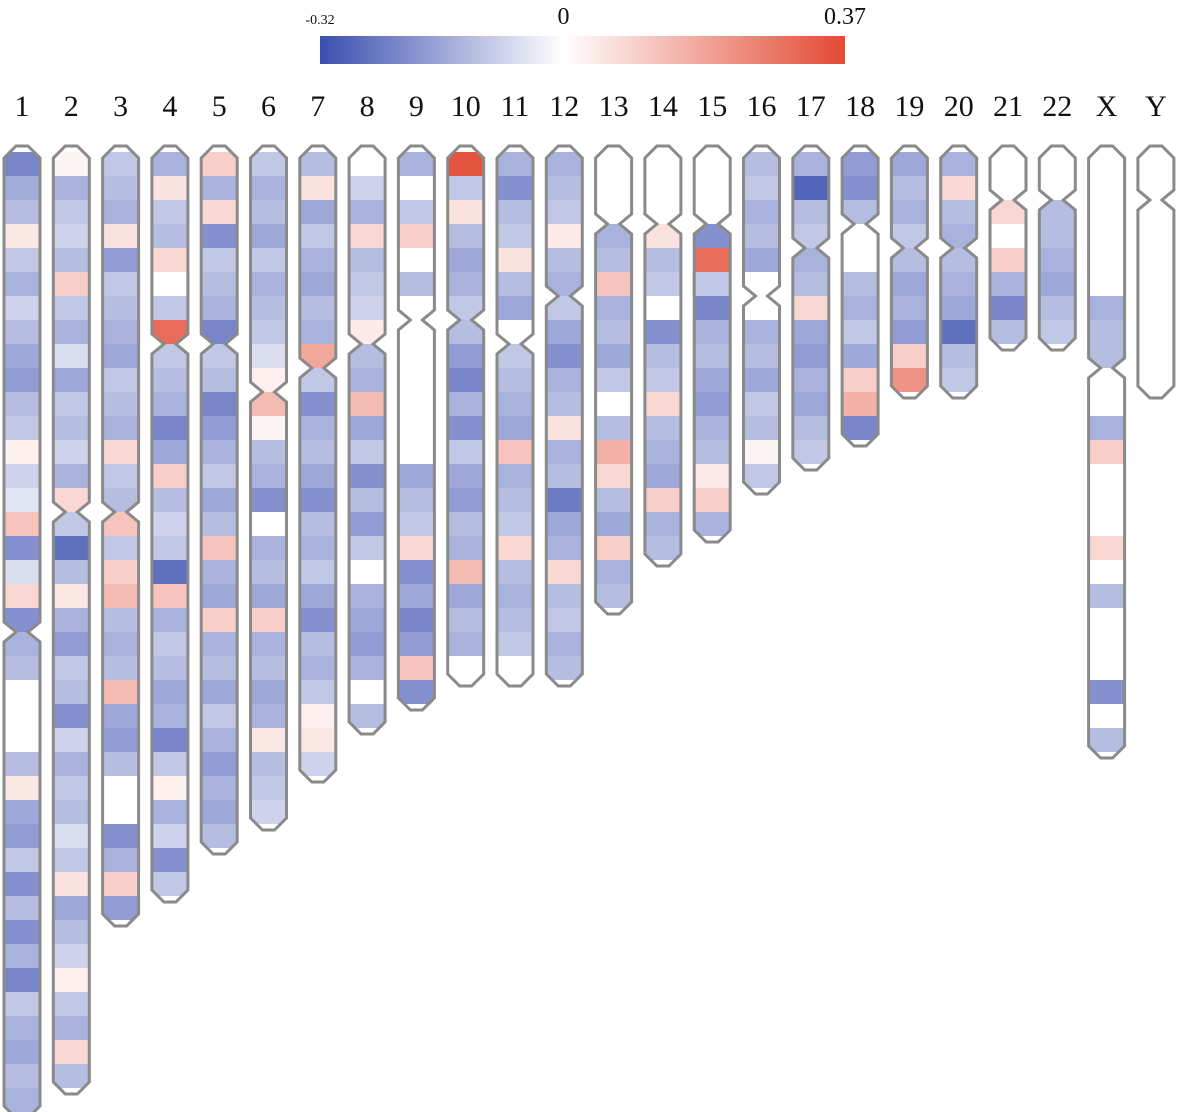 The height and width of the screenshot is (1112, 1181). Describe the element at coordinates (563, 17) in the screenshot. I see `colorbar-tick-label: 0` at that location.